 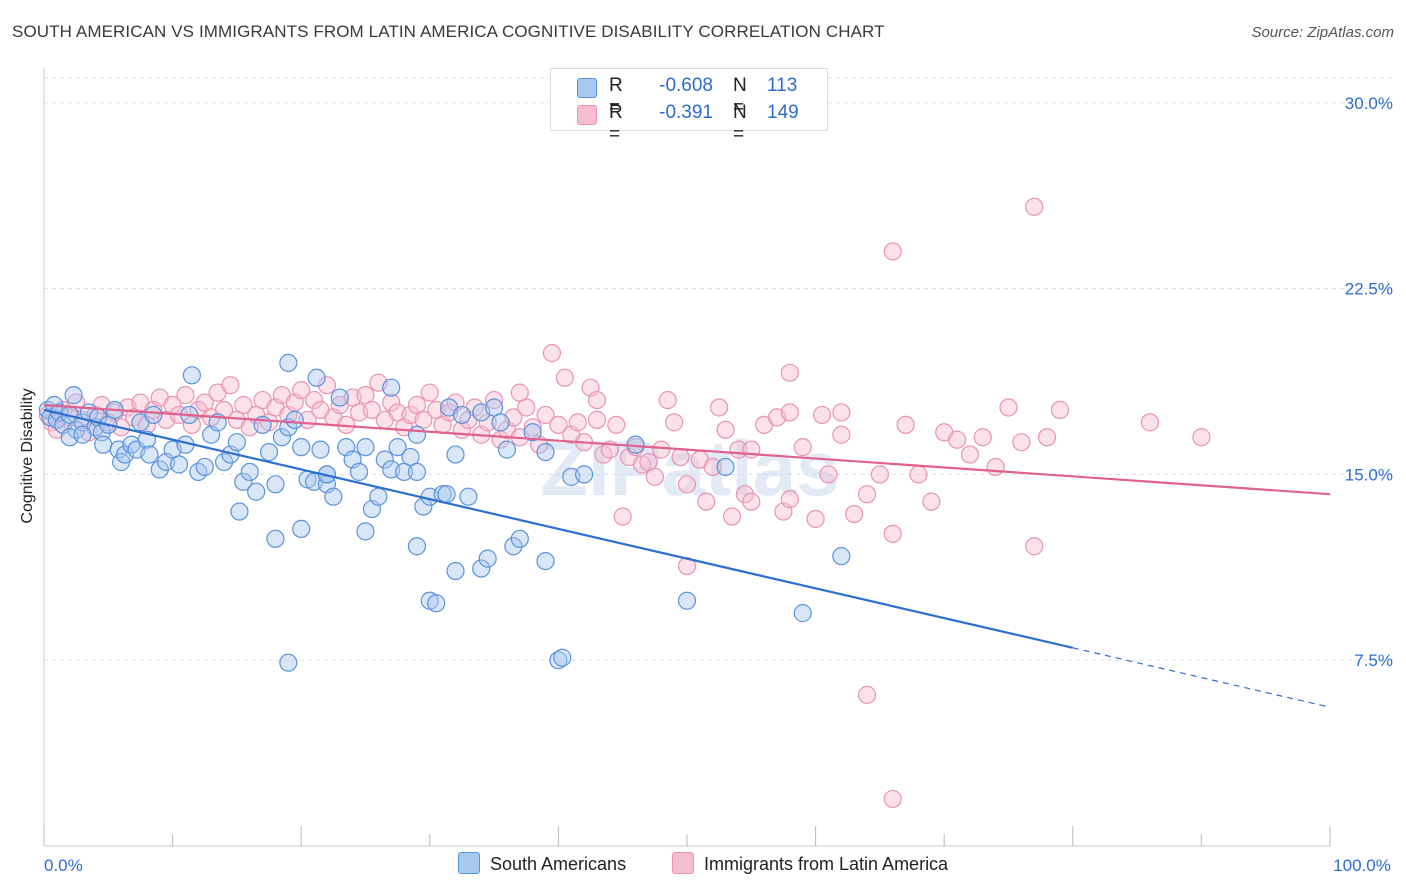 I want to click on y-tick-label: 30.0%, so click(x=1369, y=103).